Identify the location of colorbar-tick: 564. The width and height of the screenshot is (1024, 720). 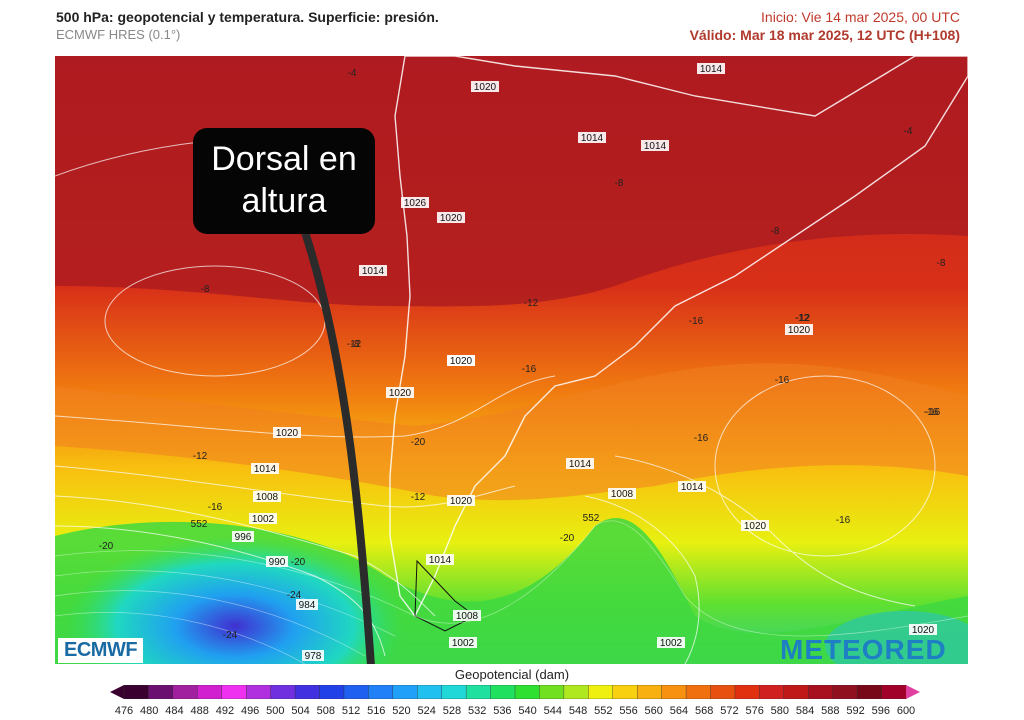
(679, 711).